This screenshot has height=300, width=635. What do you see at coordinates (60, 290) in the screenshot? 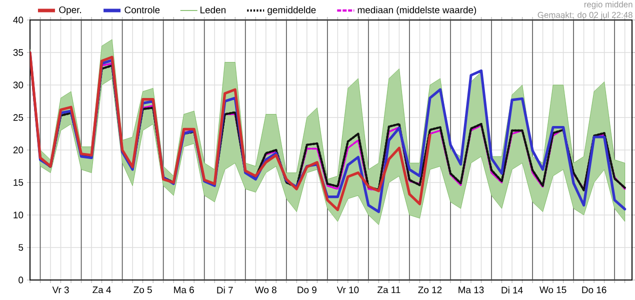
I see `x-tick-label: Vr 3` at bounding box center [60, 290].